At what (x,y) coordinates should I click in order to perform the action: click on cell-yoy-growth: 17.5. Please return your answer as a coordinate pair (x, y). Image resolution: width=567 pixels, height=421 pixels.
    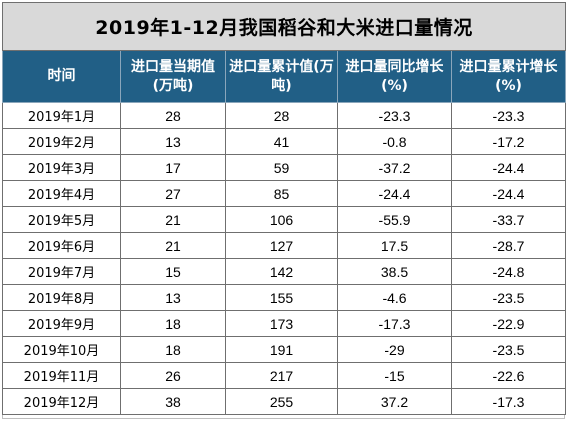
    Looking at the image, I should click on (394, 245).